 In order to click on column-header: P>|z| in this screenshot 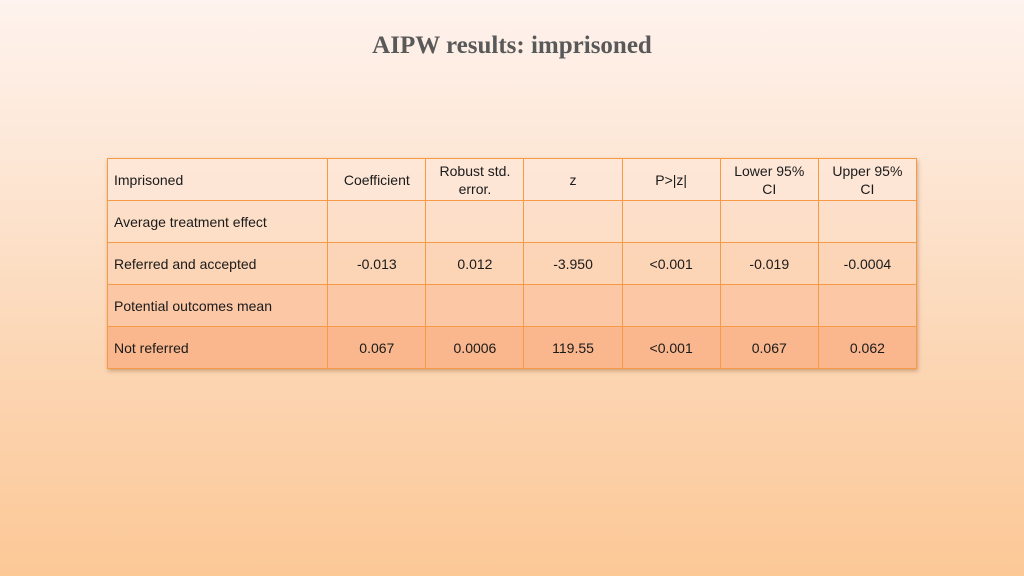, I will do `click(671, 179)`.